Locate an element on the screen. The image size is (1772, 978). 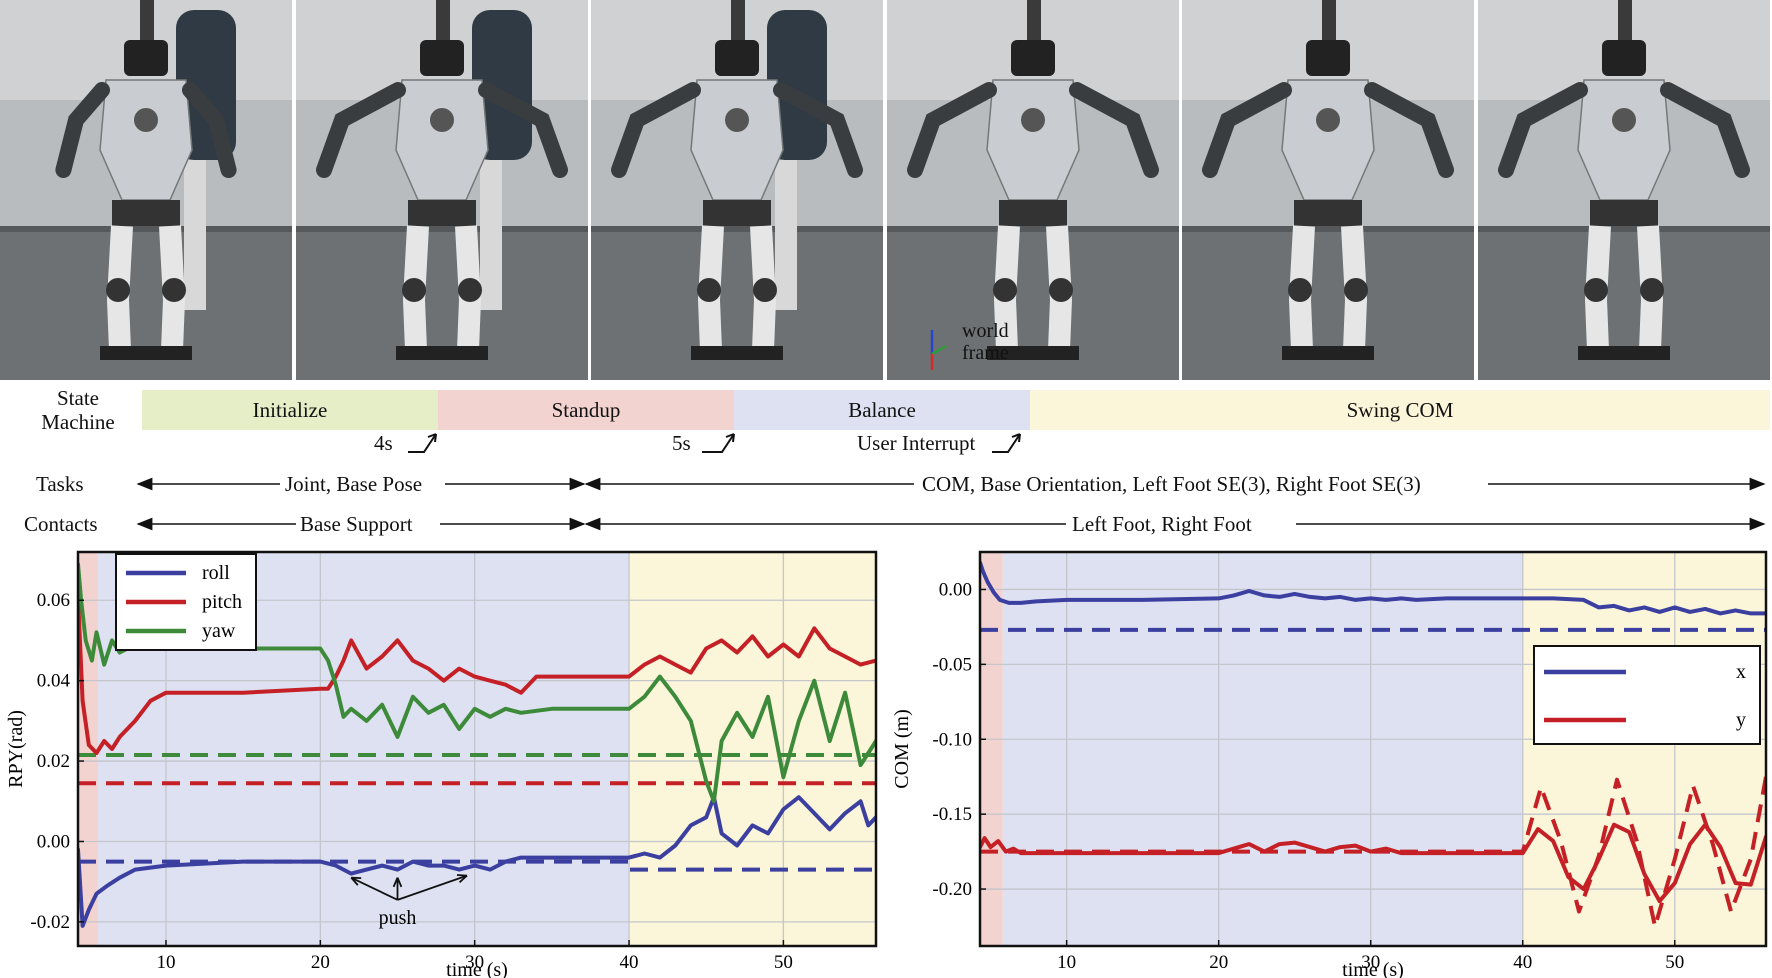
state-swing-com-label: Swing COM is located at coordinates (1400, 409).